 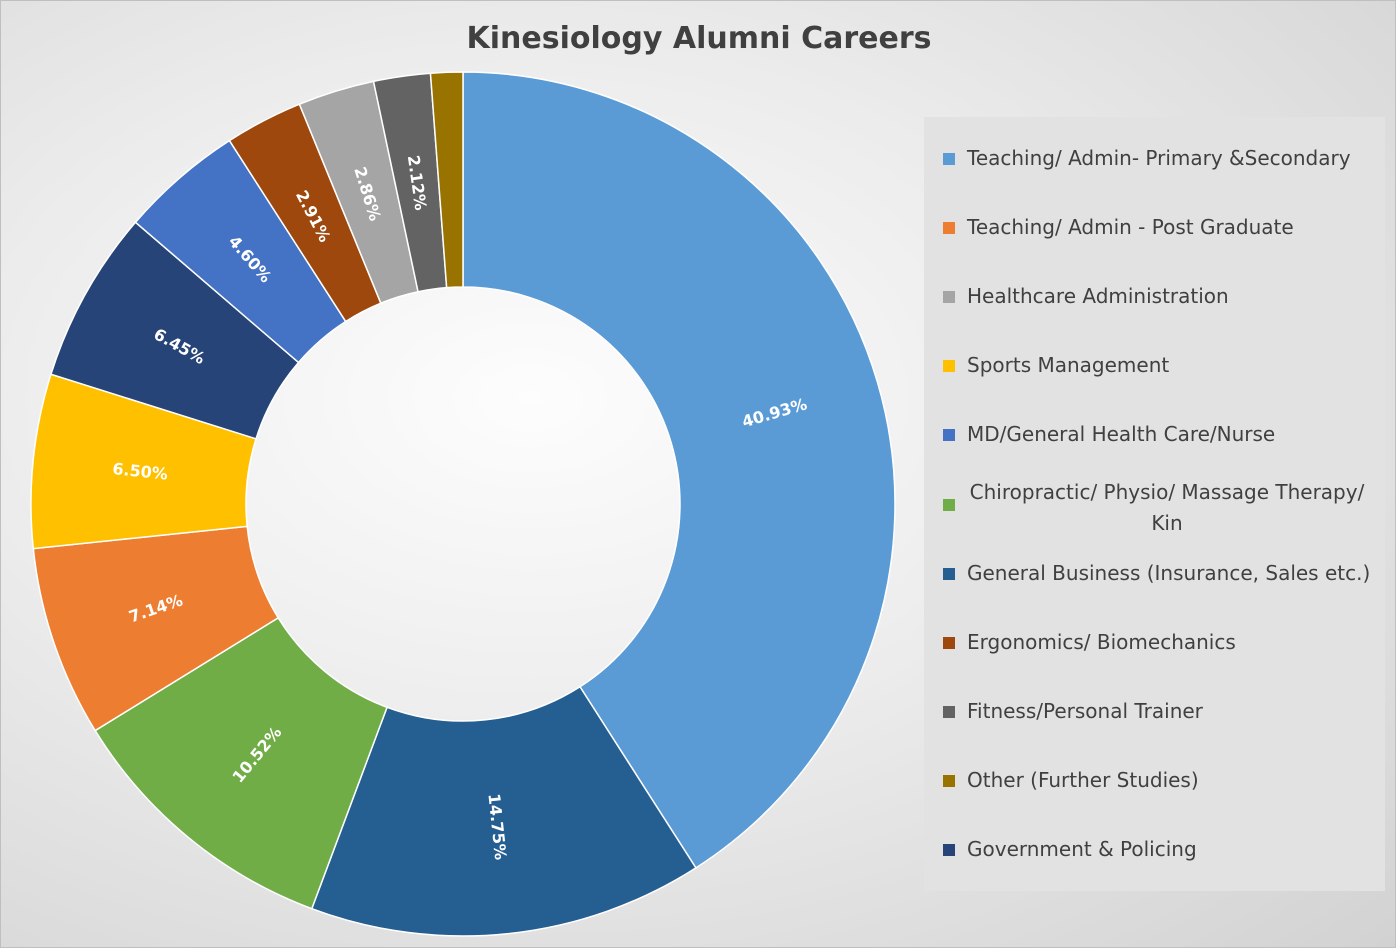 I want to click on legend-label: MD/General Health Care/Nurse, so click(x=1121, y=434).